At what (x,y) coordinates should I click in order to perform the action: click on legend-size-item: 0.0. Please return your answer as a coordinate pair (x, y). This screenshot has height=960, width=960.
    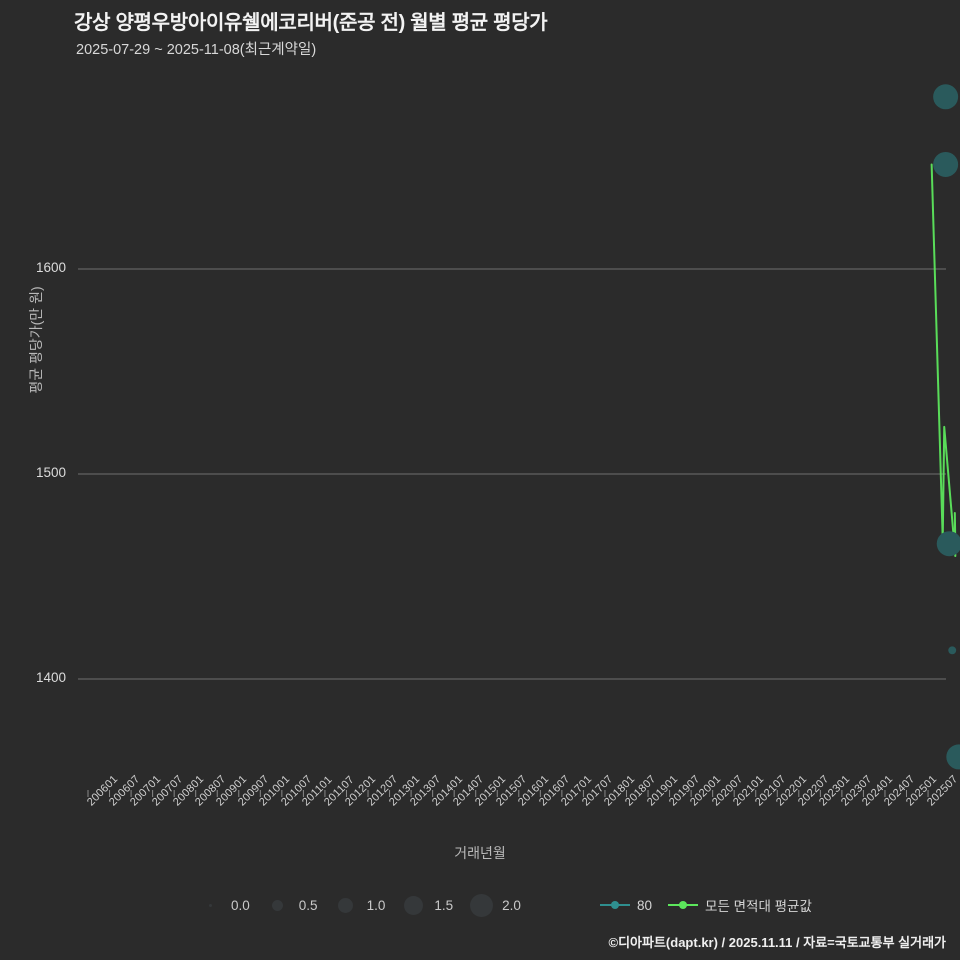
    Looking at the image, I should click on (223, 905).